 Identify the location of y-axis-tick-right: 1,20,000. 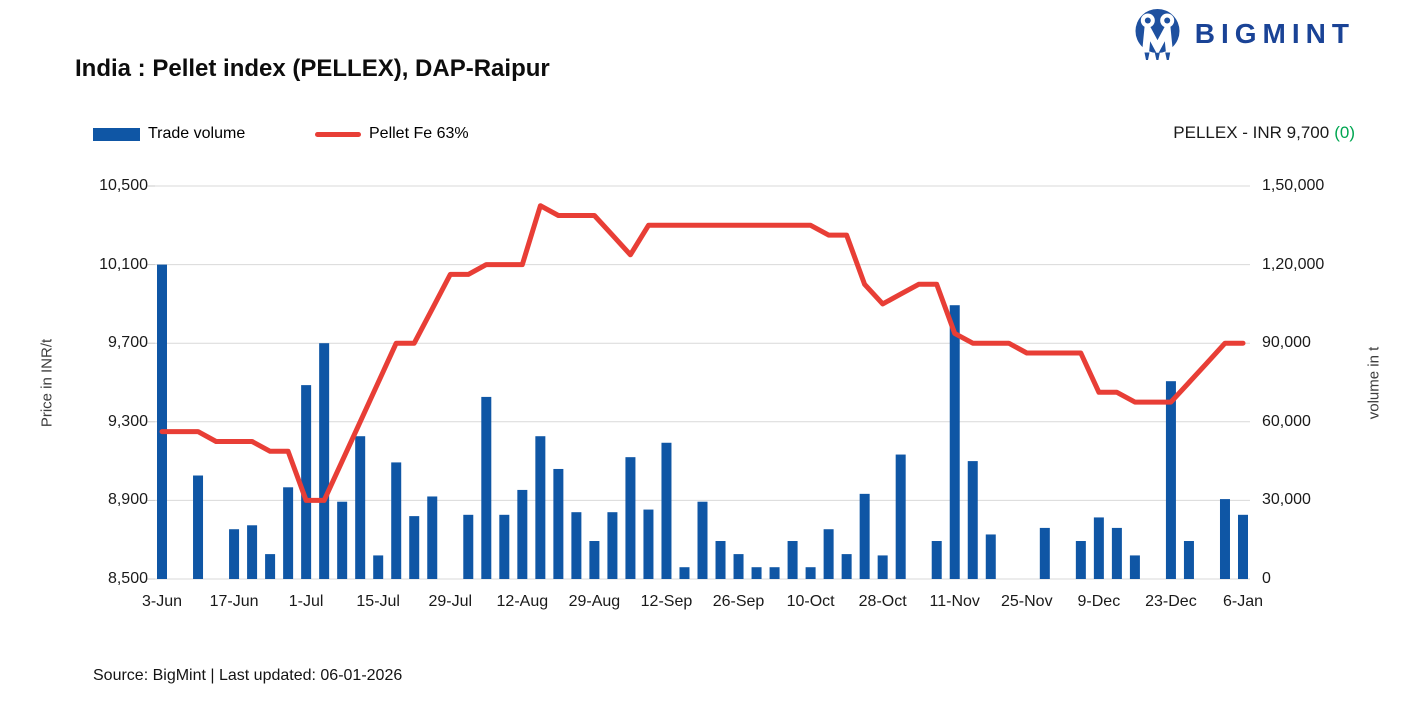
(1293, 264).